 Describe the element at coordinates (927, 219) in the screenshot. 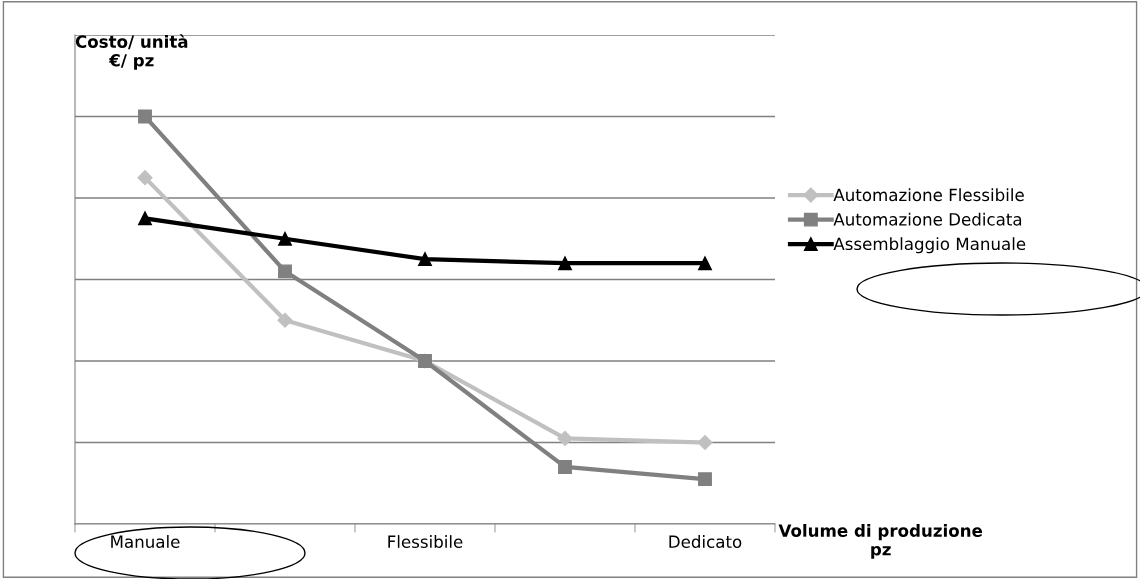

I see `legend-label: Automazione Dedicata` at that location.